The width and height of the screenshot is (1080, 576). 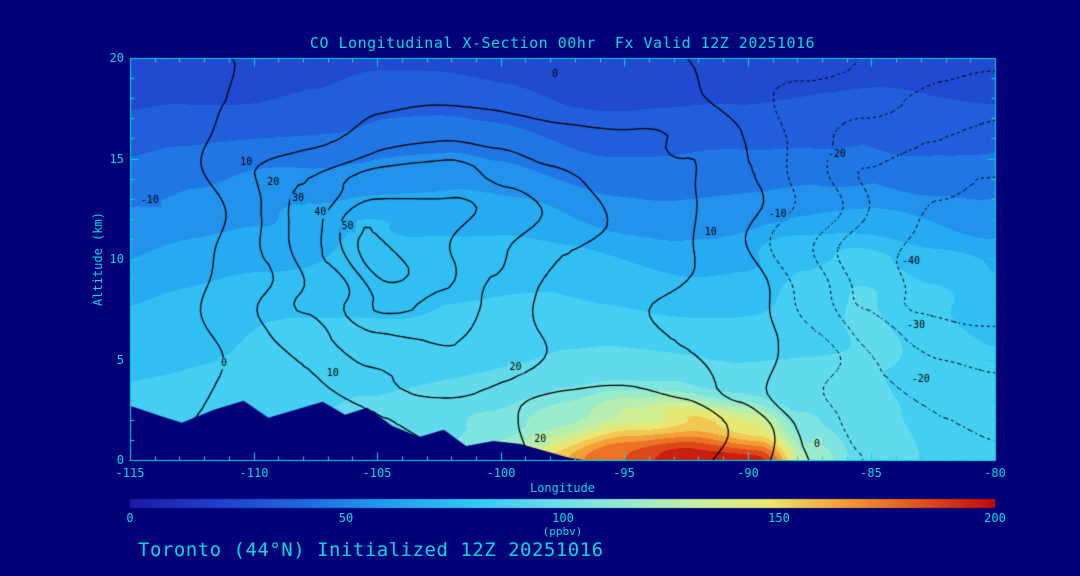 I want to click on x-tick-label: -85, so click(x=871, y=473).